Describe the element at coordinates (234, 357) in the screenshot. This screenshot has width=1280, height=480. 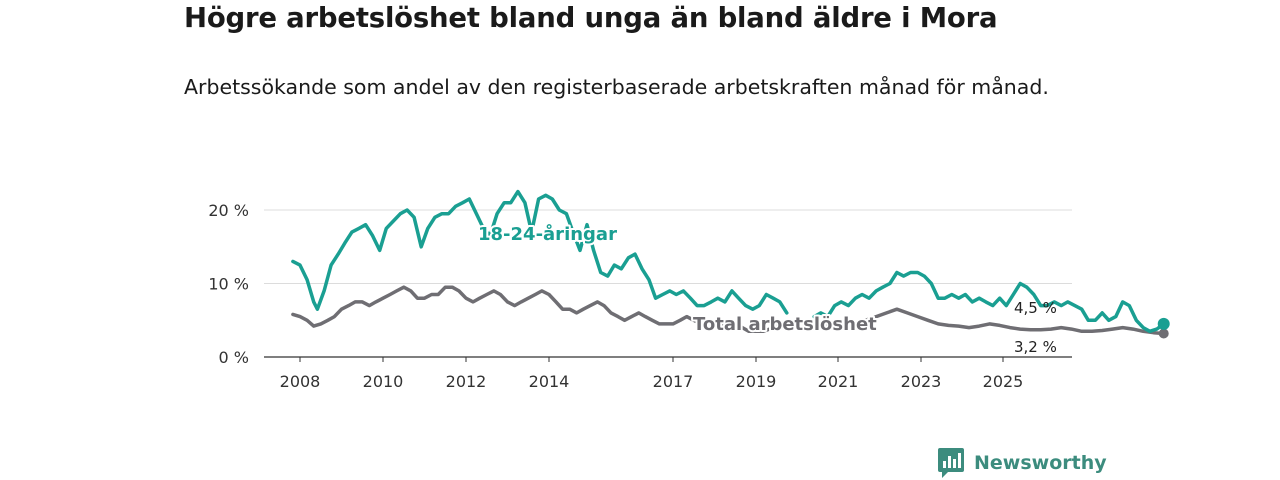
I see `y-tick-label: 0 %` at that location.